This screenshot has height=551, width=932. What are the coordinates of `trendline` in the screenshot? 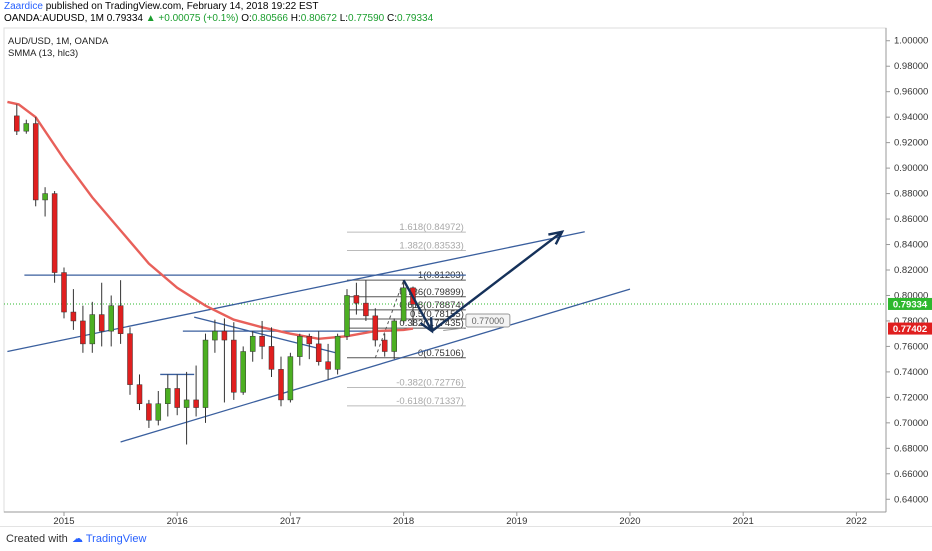 It's located at (265, 335).